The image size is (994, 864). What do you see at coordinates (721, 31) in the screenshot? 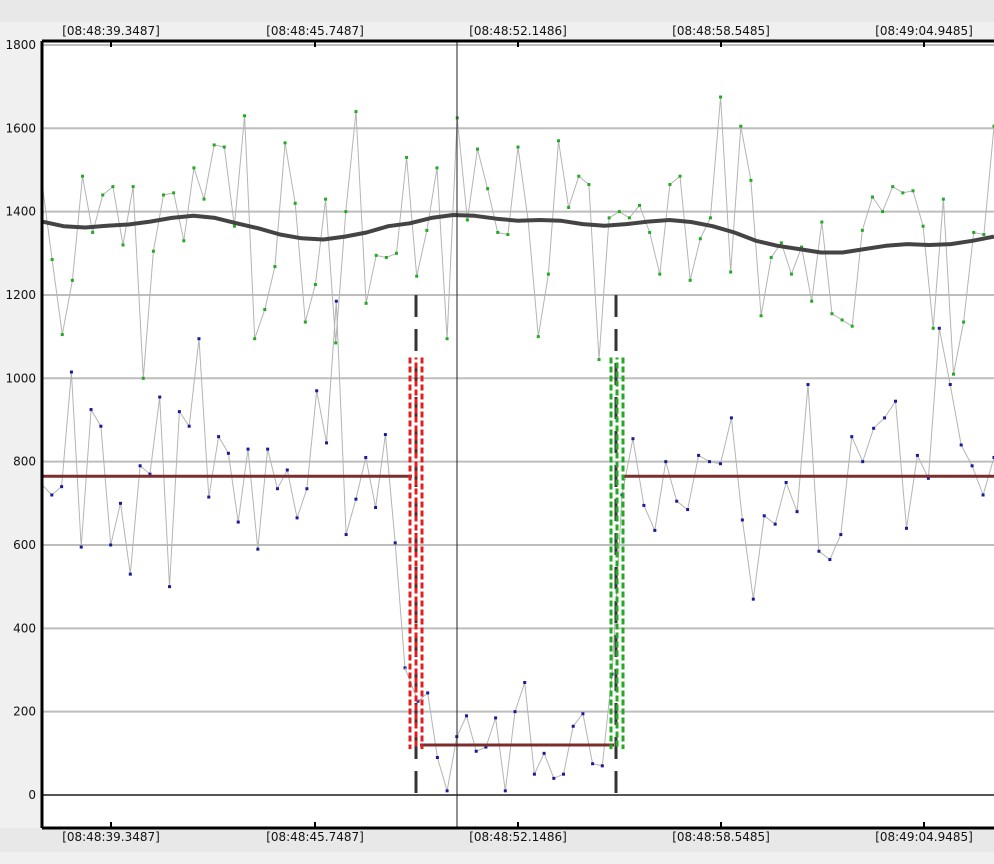
I see `x-tick-label-top: [08:48:58.5485]` at bounding box center [721, 31].